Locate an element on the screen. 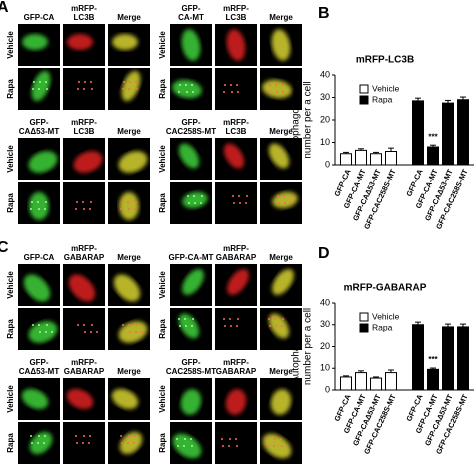 The image size is (474, 474). column-header: CAΔ53-MT is located at coordinates (39, 131).